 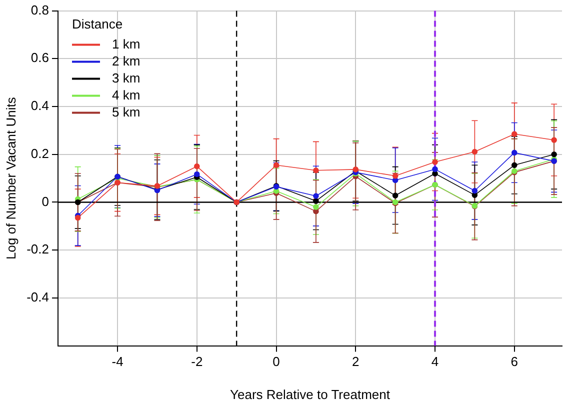 I want to click on x-tick-label: -2, so click(x=197, y=362).